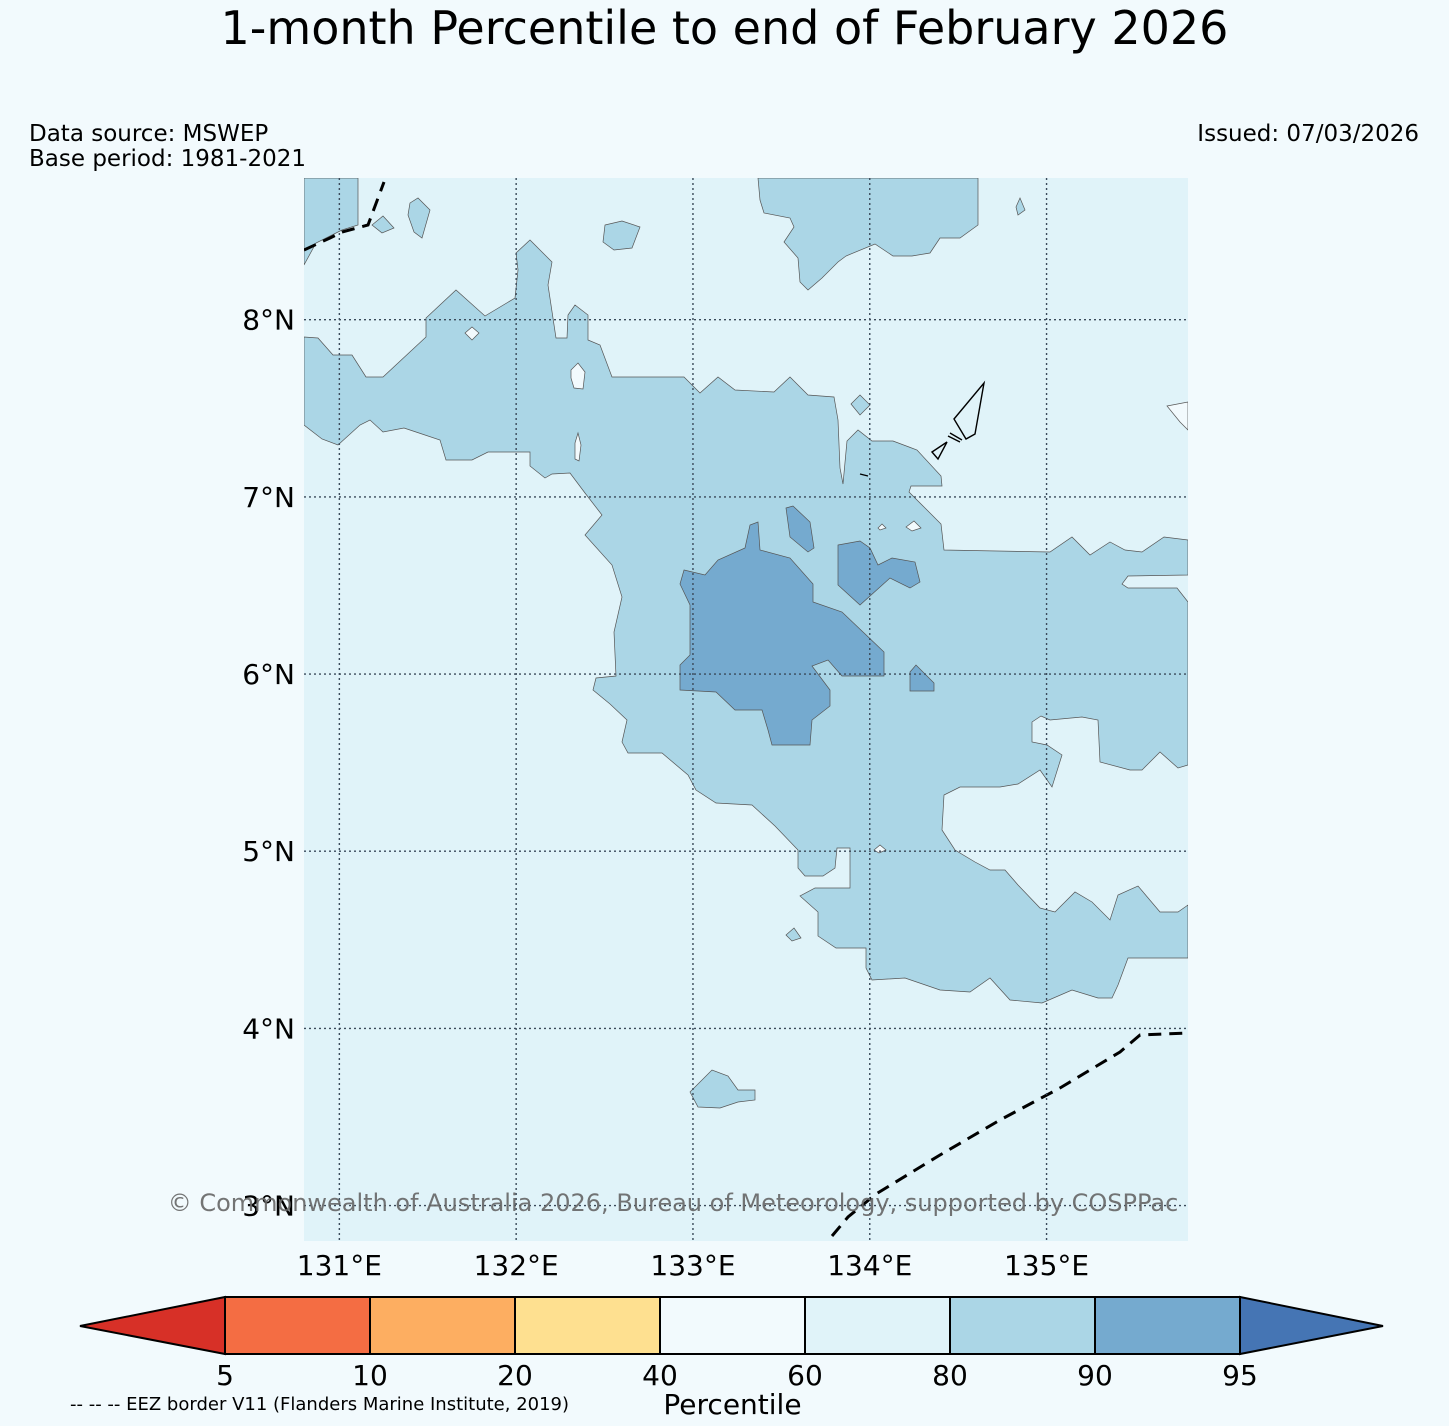 The height and width of the screenshot is (1426, 1449). I want to click on latitude-labels: 8°N 7°N 6°N 5°N 4°N 3°N, so click(268, 763).